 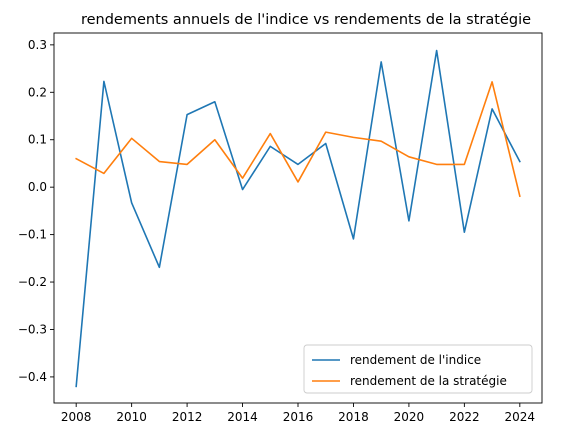 I want to click on x-tick-label: 2018, so click(x=353, y=417).